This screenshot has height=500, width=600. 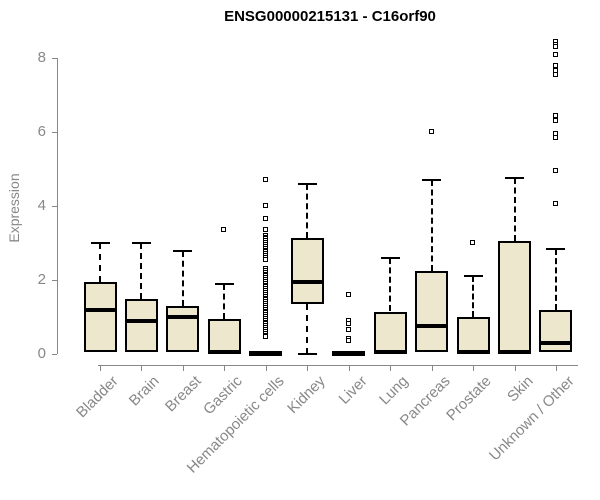 I want to click on y-tick-label: 0, so click(x=41, y=353).